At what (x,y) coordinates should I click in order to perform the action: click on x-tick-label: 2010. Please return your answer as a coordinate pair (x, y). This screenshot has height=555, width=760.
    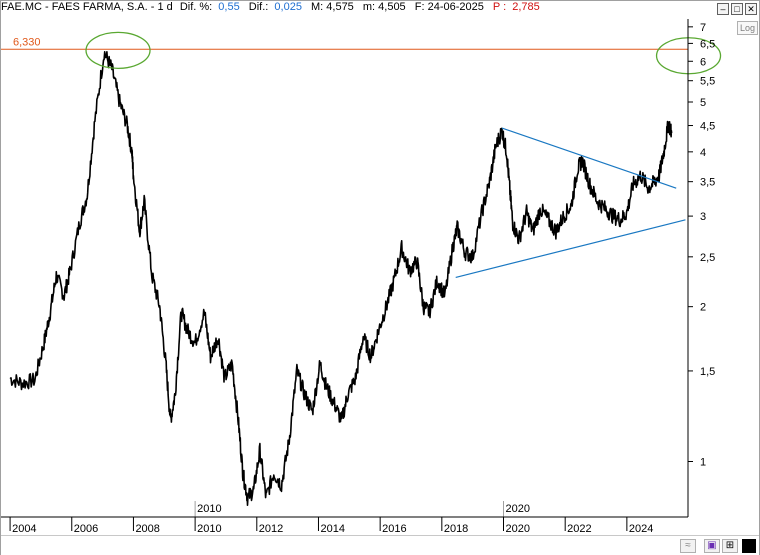
    Looking at the image, I should click on (209, 529).